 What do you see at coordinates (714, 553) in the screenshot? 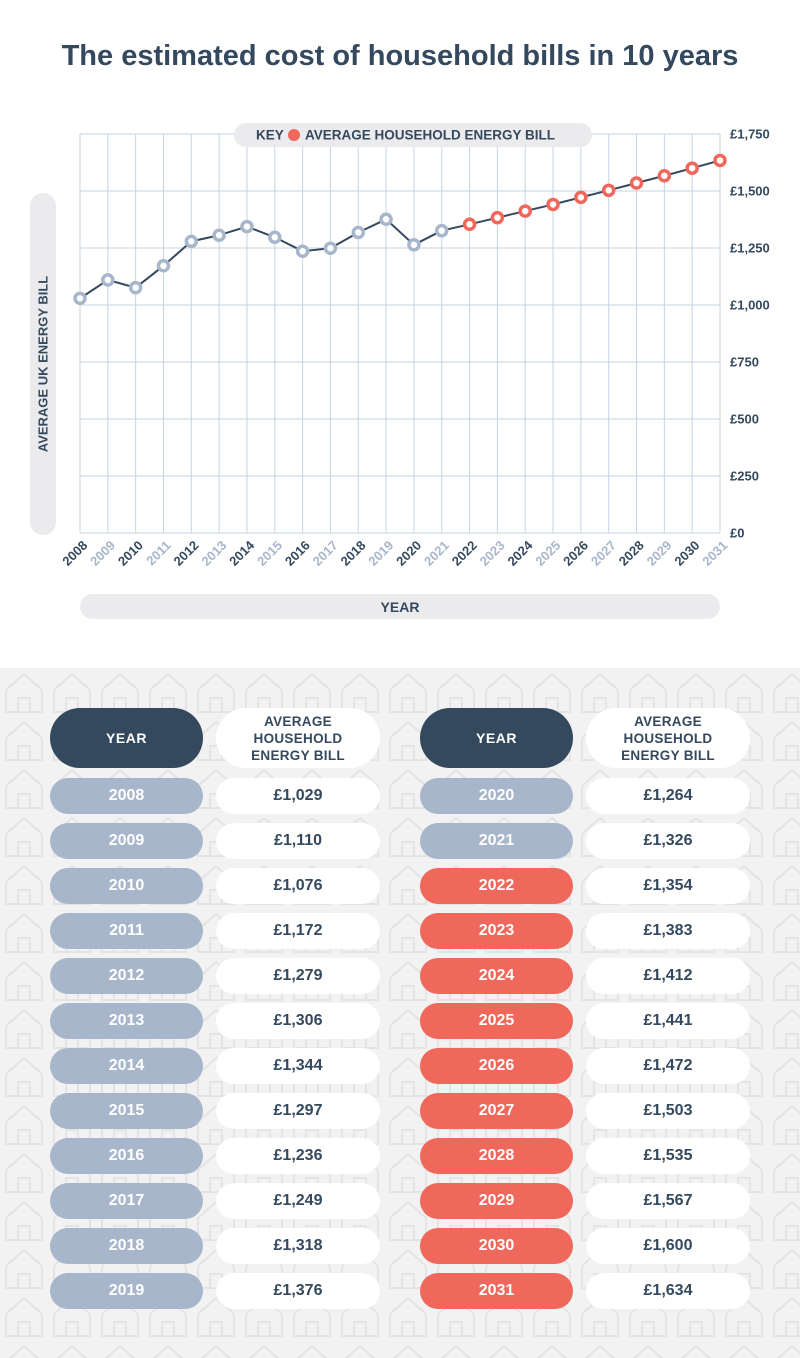
I see `x-tick-label: 2031` at bounding box center [714, 553].